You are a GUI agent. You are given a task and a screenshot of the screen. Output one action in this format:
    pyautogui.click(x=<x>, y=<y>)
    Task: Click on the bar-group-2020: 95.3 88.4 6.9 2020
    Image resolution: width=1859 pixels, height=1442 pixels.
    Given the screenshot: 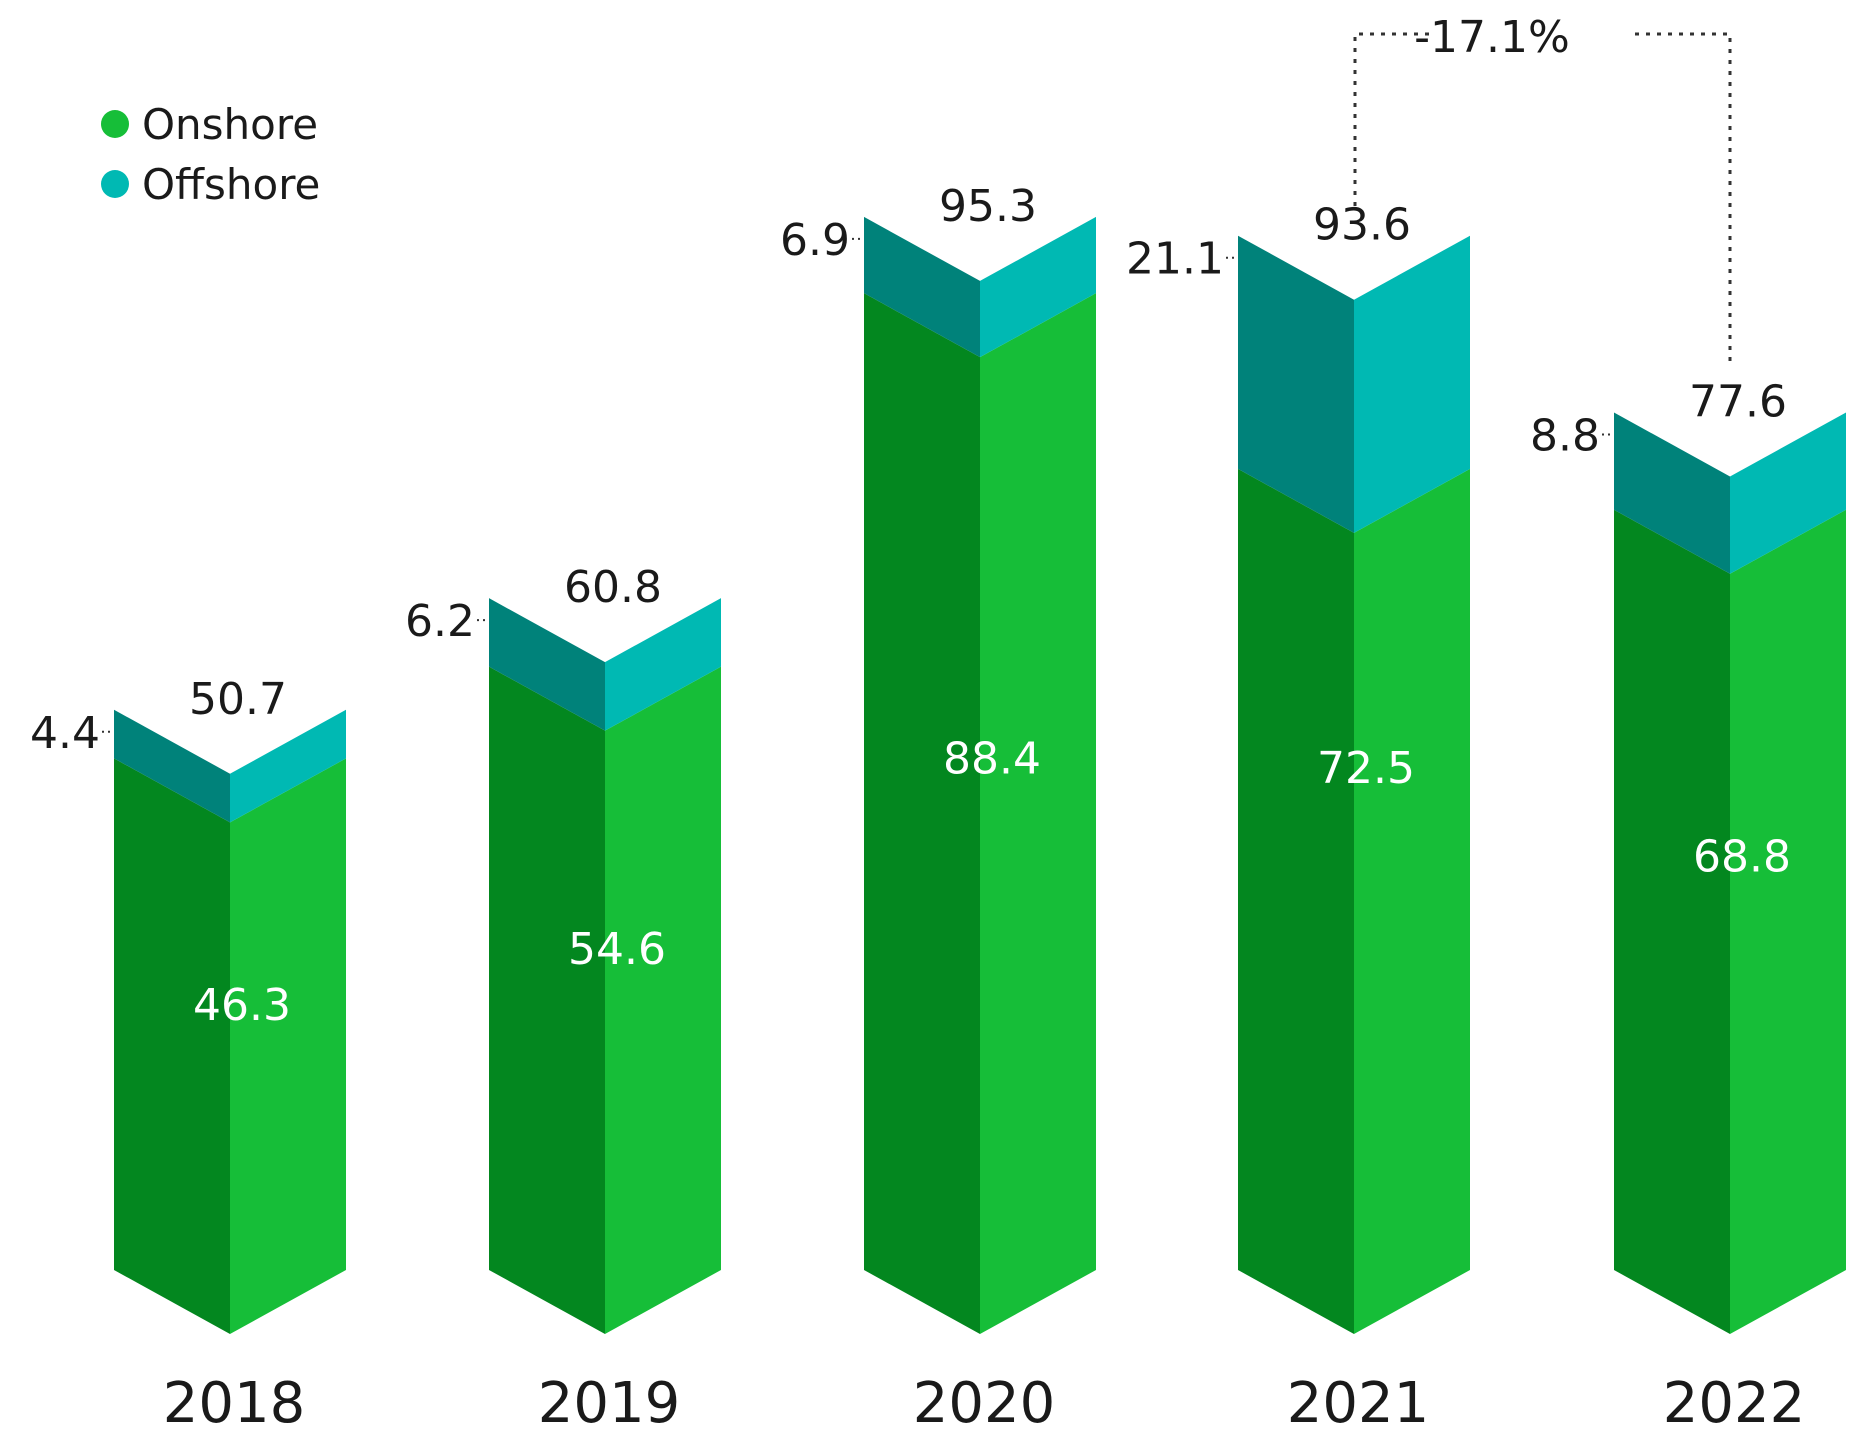 What is the action you would take?
    pyautogui.click(x=938, y=808)
    